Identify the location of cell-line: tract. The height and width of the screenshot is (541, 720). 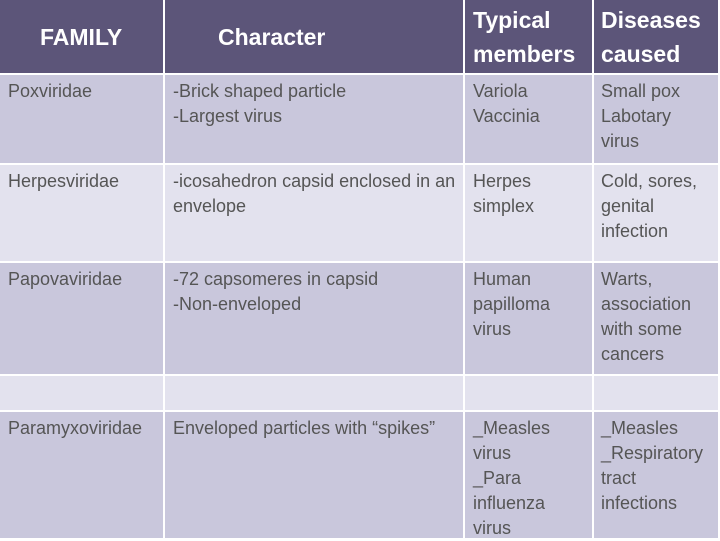
(619, 478).